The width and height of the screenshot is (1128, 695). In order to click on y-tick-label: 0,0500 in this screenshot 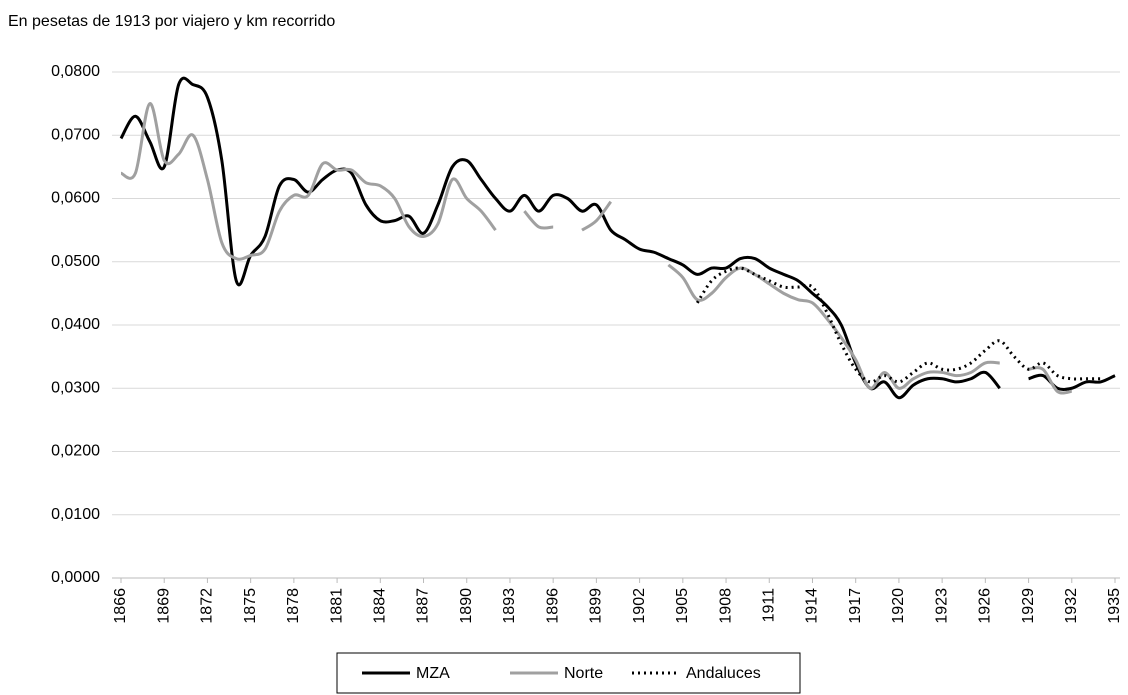, I will do `click(75, 261)`.